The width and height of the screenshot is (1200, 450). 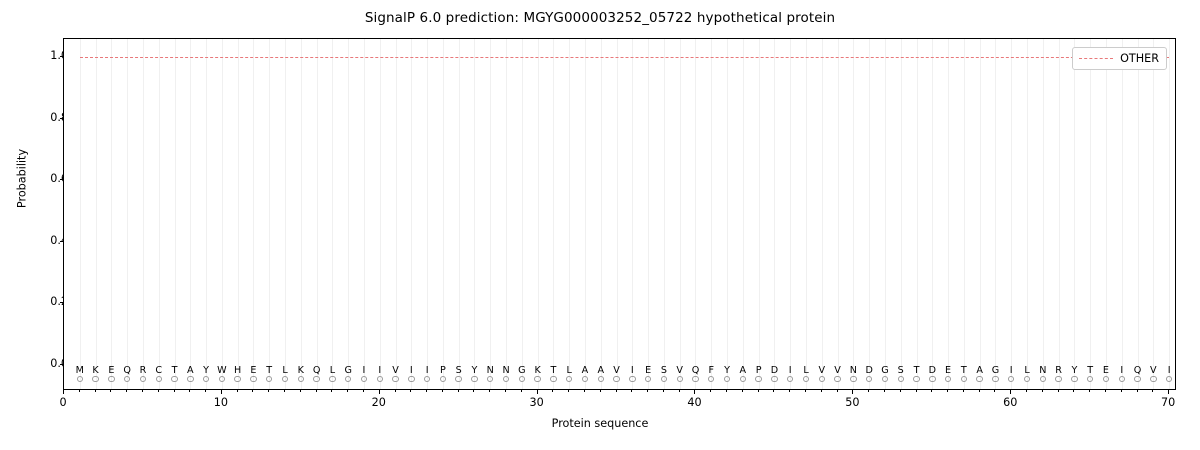 I want to click on sequence-letter: P, so click(x=758, y=370).